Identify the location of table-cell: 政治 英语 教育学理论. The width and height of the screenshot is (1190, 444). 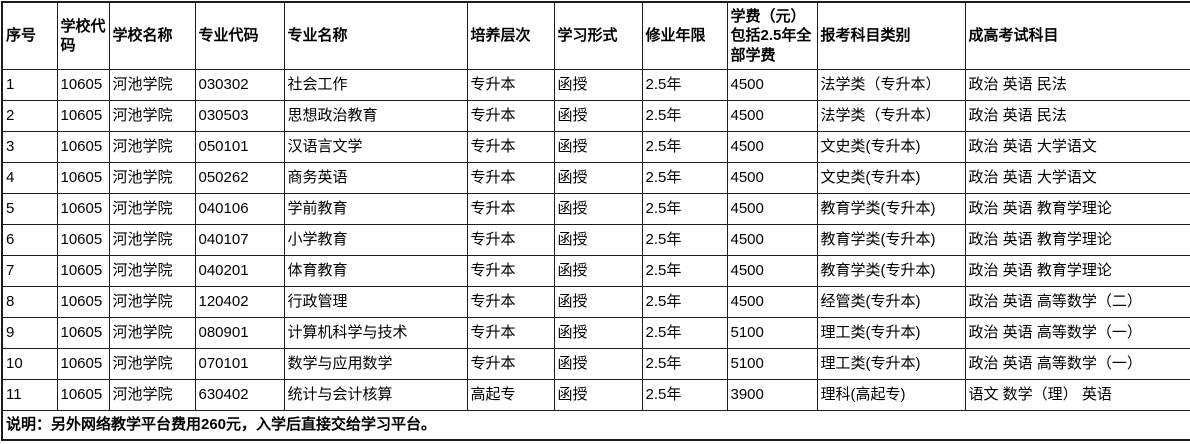
(1077, 271).